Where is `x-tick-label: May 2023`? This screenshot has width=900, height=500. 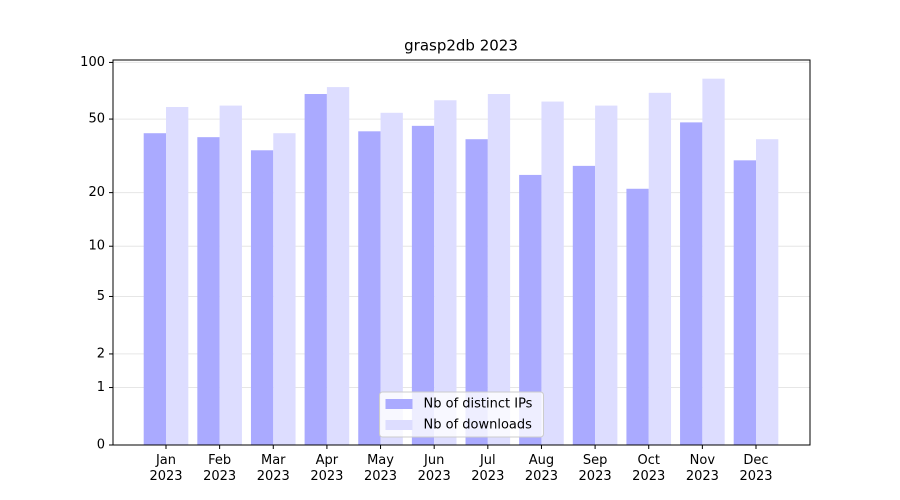
x-tick-label: May 2023 is located at coordinates (380, 468).